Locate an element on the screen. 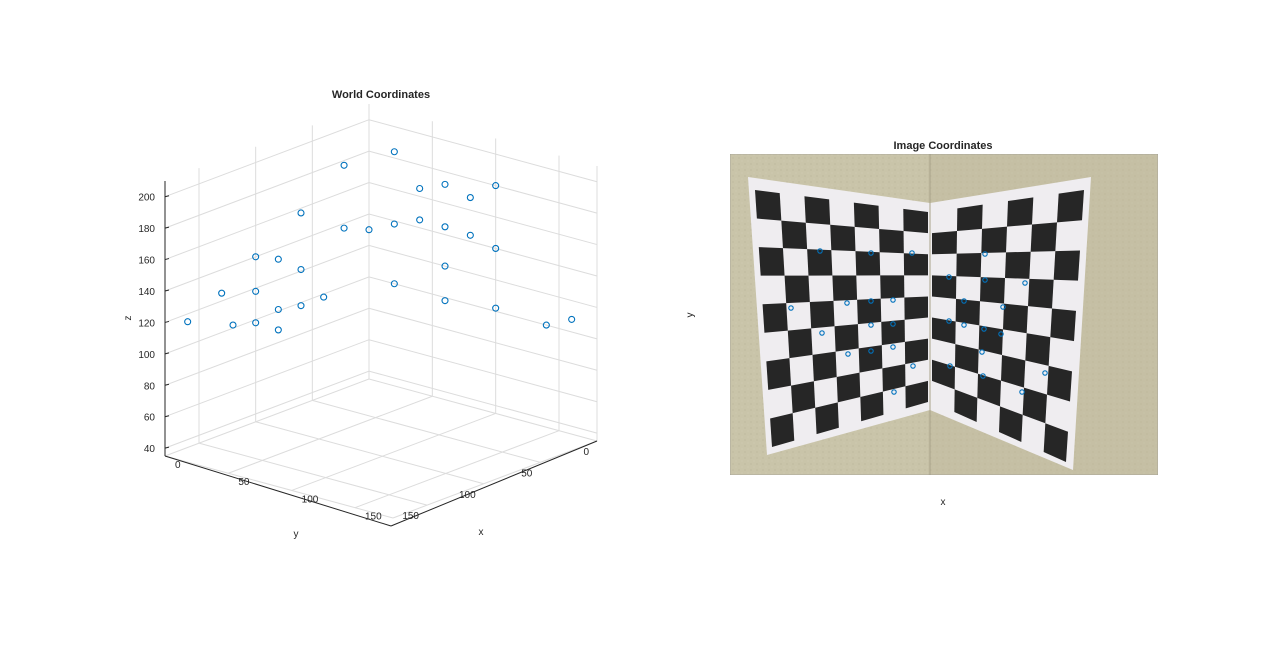 The image size is (1280, 653). y-tick-label: 150 is located at coordinates (410, 516).